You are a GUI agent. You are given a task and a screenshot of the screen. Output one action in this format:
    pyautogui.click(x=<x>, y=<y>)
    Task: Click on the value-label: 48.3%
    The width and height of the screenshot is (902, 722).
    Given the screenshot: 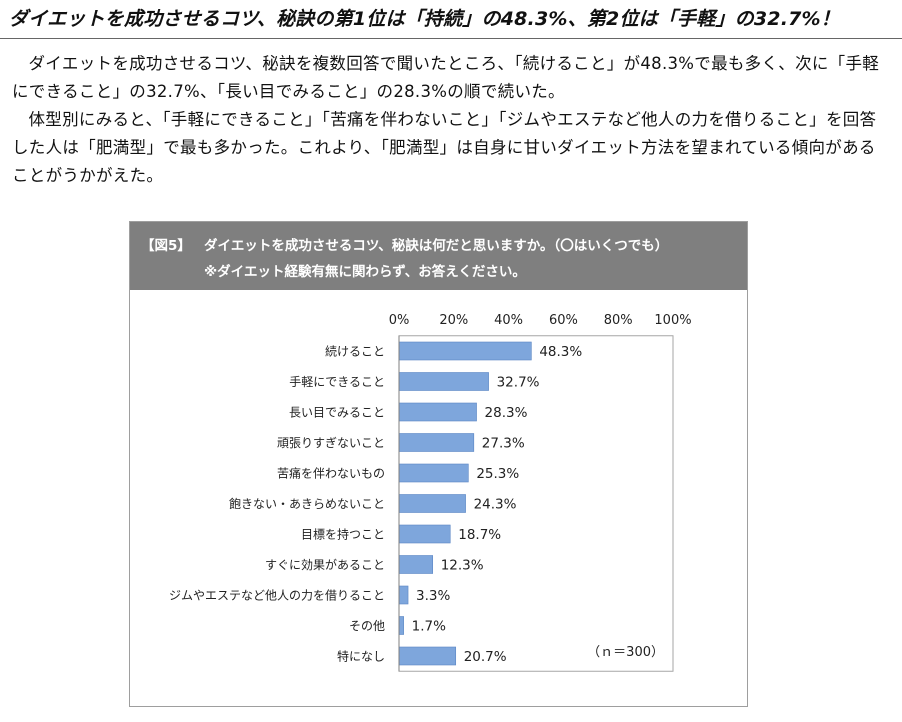 What is the action you would take?
    pyautogui.click(x=560, y=352)
    